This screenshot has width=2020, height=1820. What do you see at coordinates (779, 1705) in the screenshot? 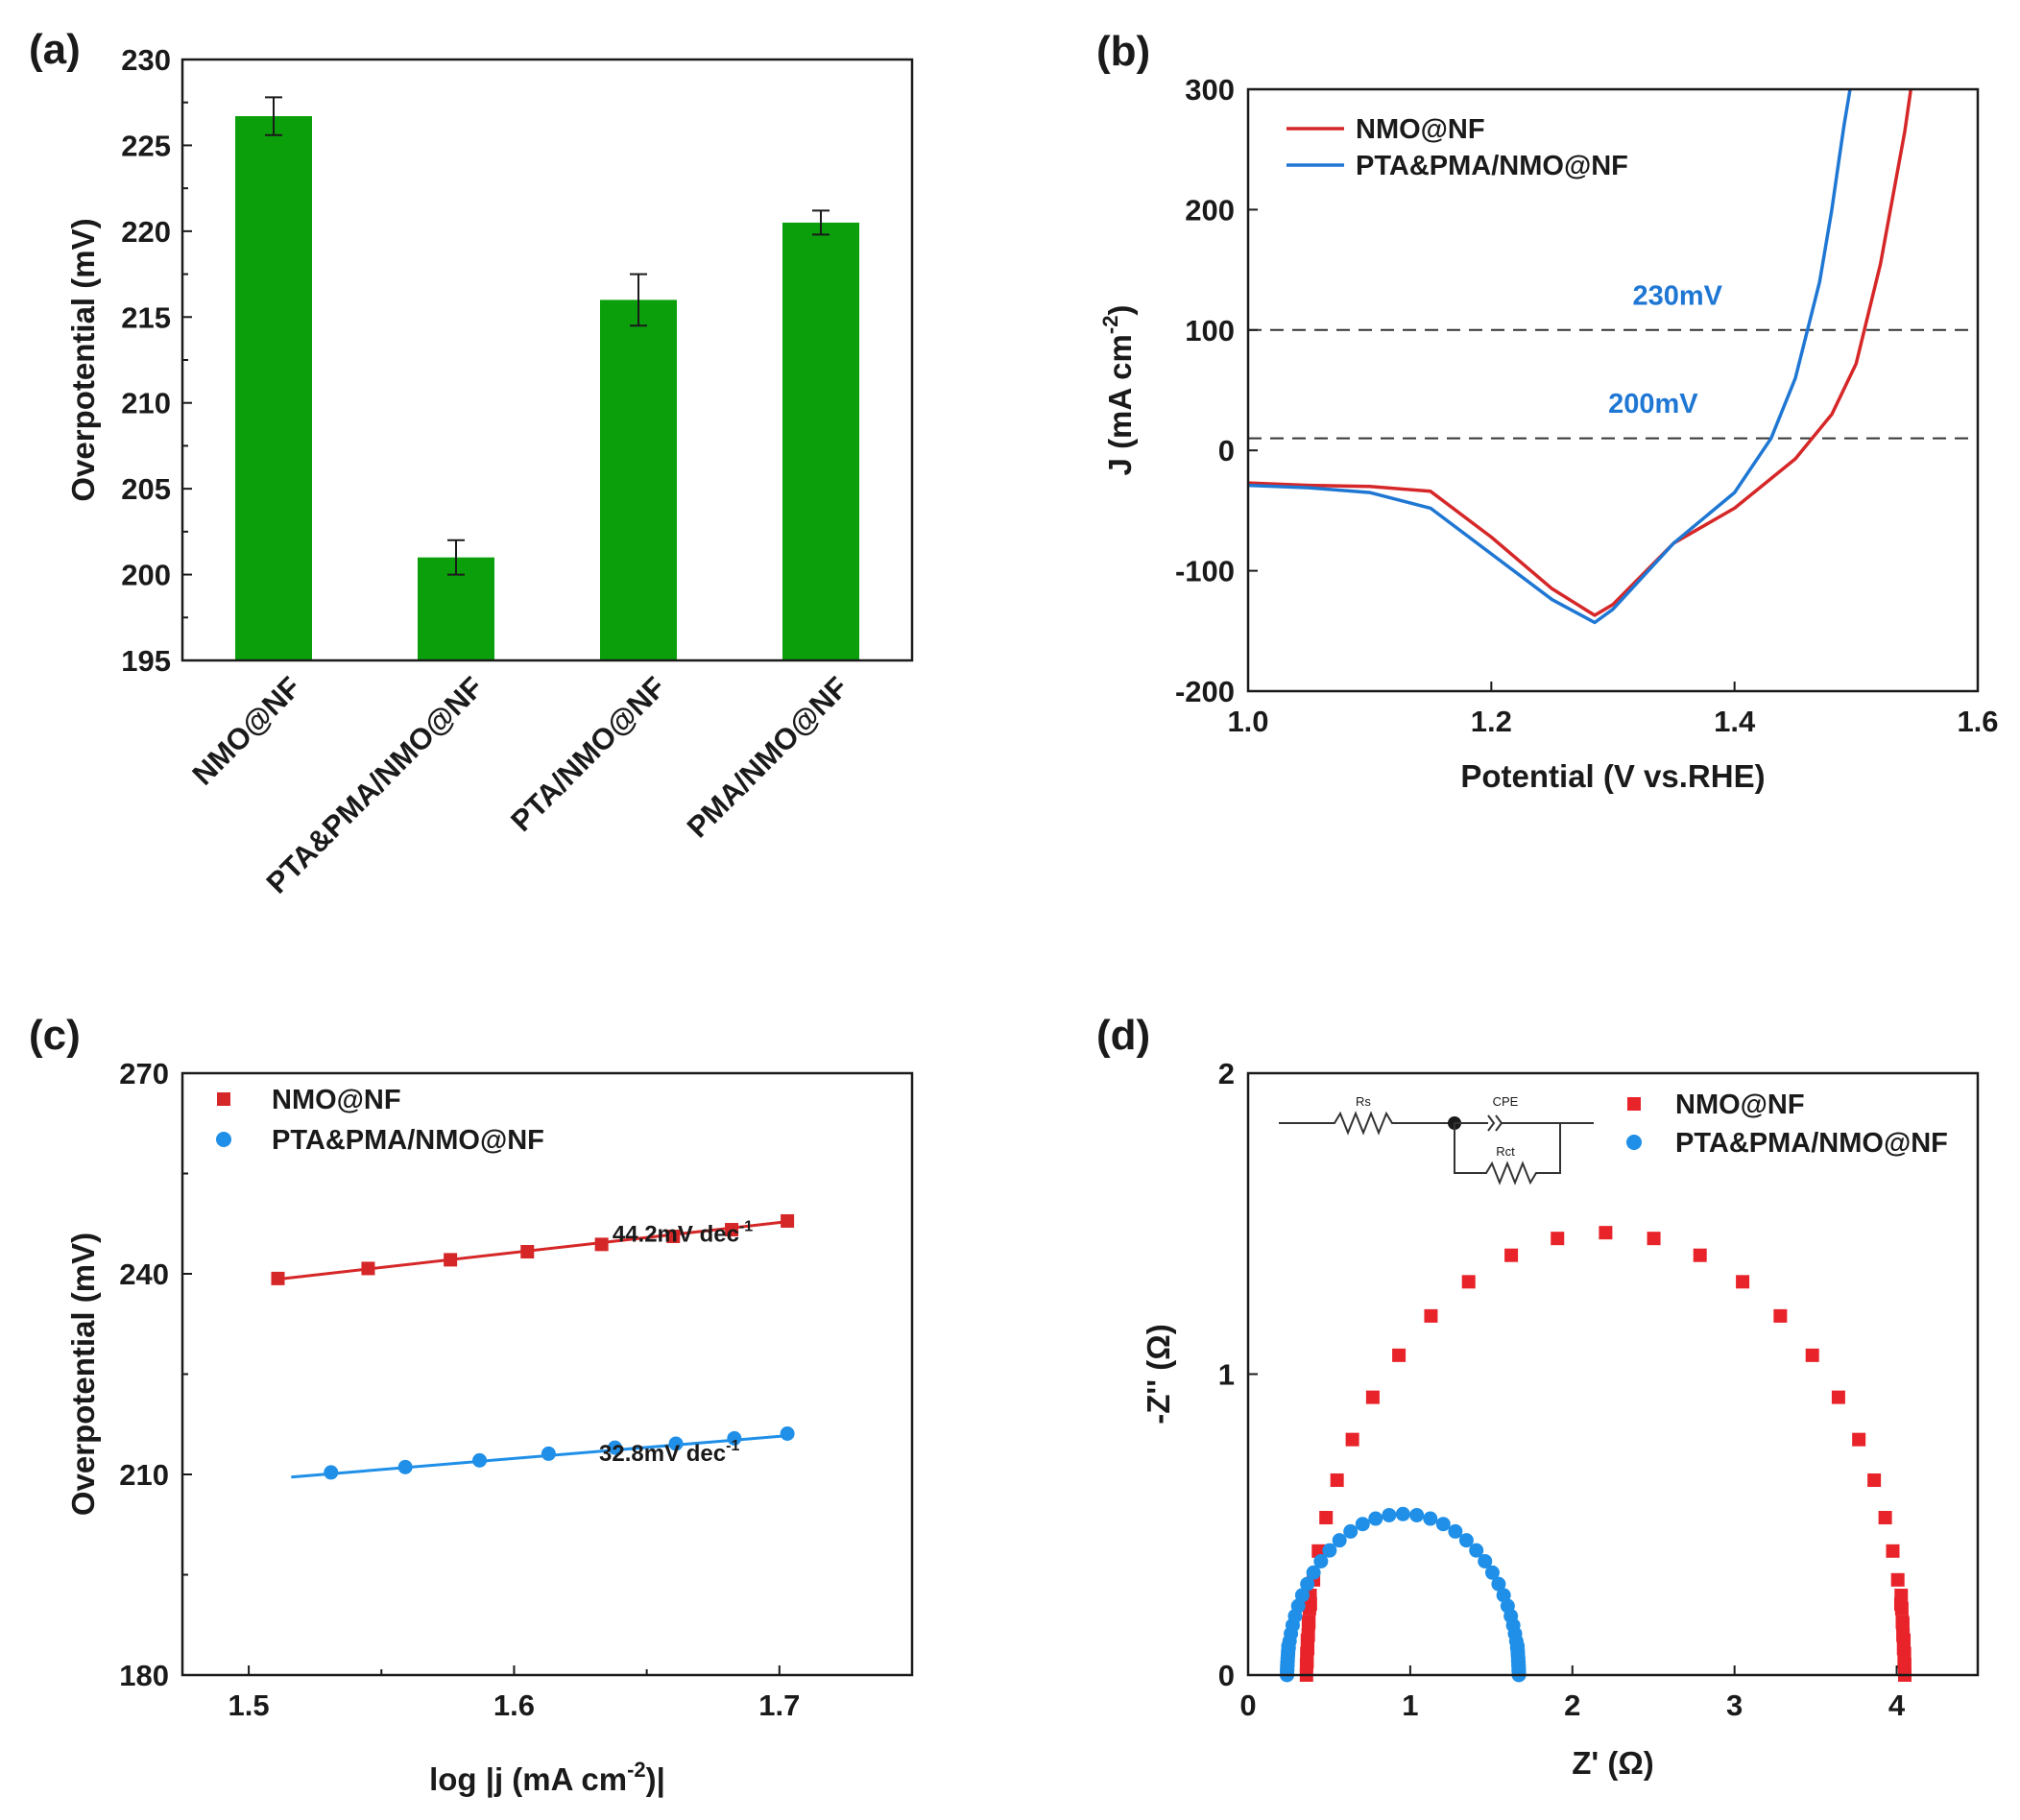
I see `x-tick-label-2: 1.7` at bounding box center [779, 1705].